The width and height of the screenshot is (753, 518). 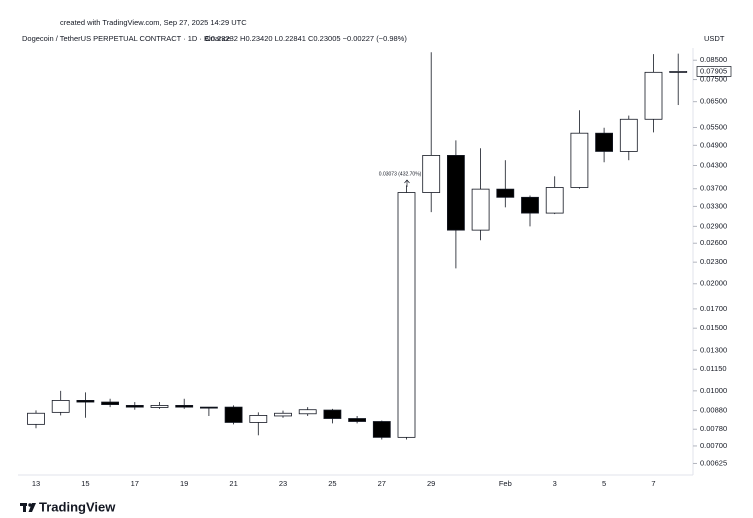 What do you see at coordinates (85, 483) in the screenshot?
I see `x-tick-label: 15` at bounding box center [85, 483].